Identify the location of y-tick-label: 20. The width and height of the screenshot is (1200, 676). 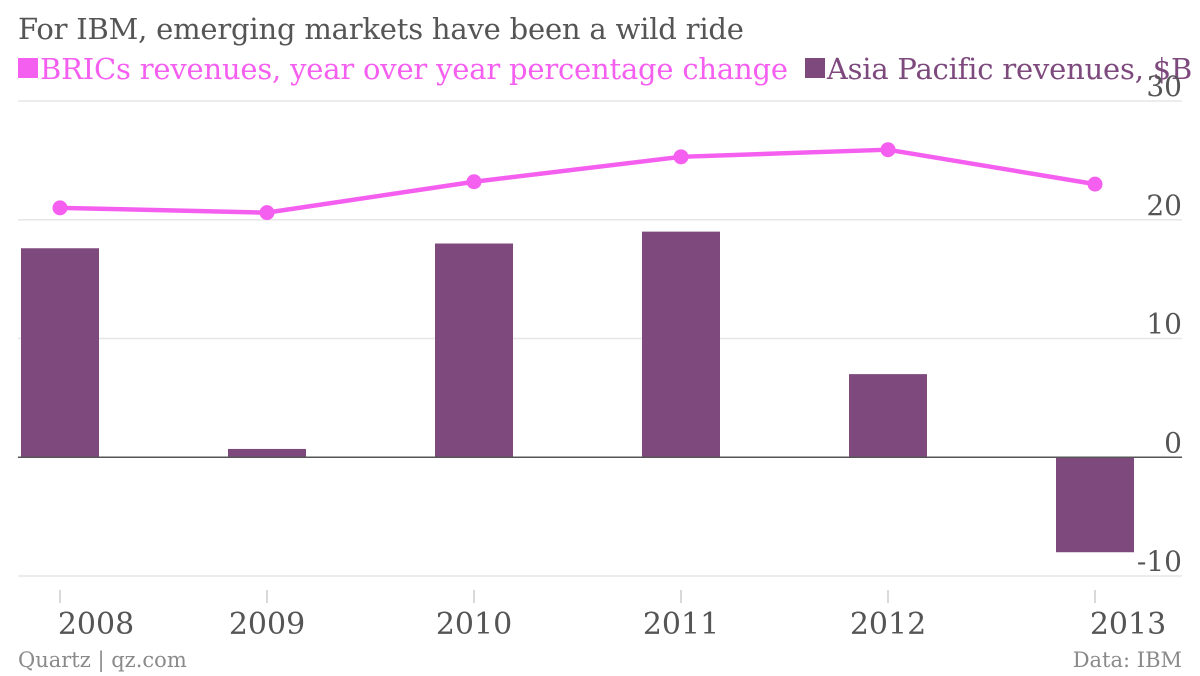
(1164, 205).